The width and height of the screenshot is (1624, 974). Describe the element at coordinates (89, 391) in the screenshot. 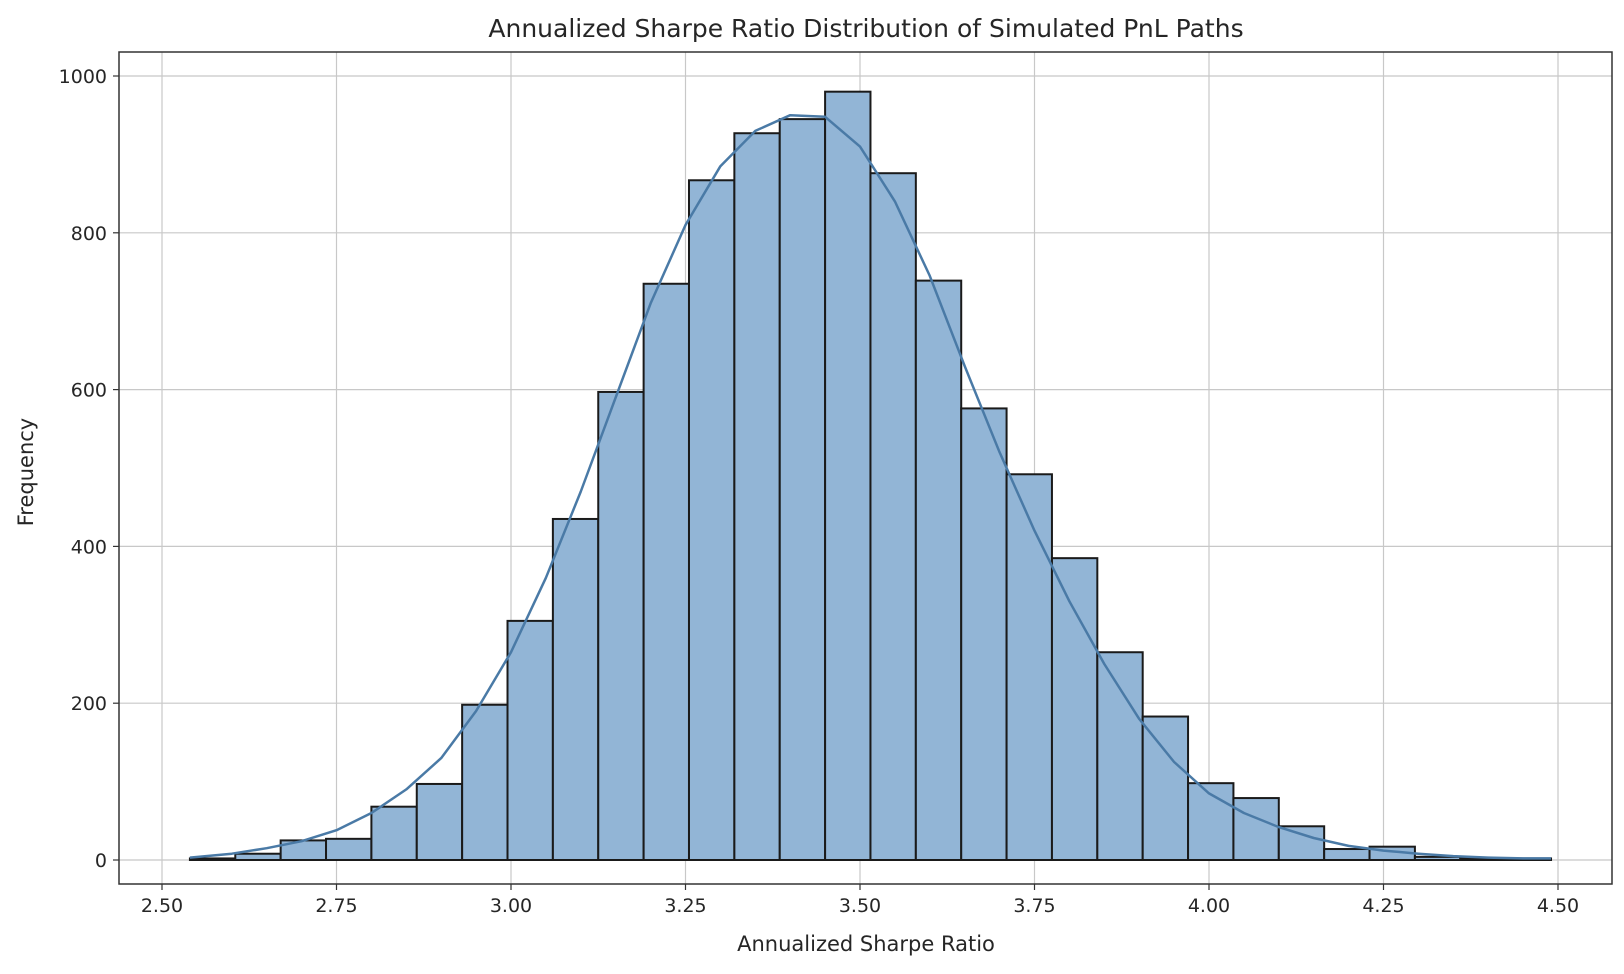

I see `y-tick-label: 600` at that location.